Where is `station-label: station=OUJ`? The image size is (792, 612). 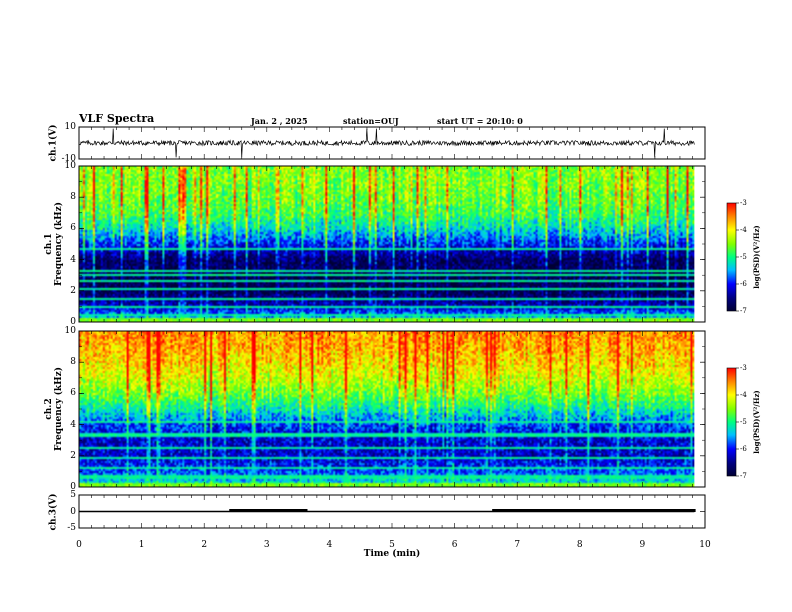 station-label: station=OUJ is located at coordinates (371, 121).